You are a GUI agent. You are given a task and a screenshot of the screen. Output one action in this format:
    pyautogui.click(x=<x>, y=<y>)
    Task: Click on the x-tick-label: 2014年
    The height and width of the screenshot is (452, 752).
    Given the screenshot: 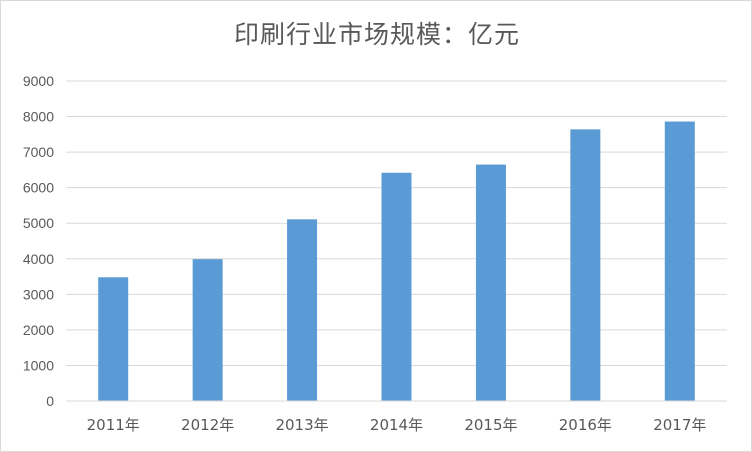 What is the action you would take?
    pyautogui.click(x=396, y=425)
    